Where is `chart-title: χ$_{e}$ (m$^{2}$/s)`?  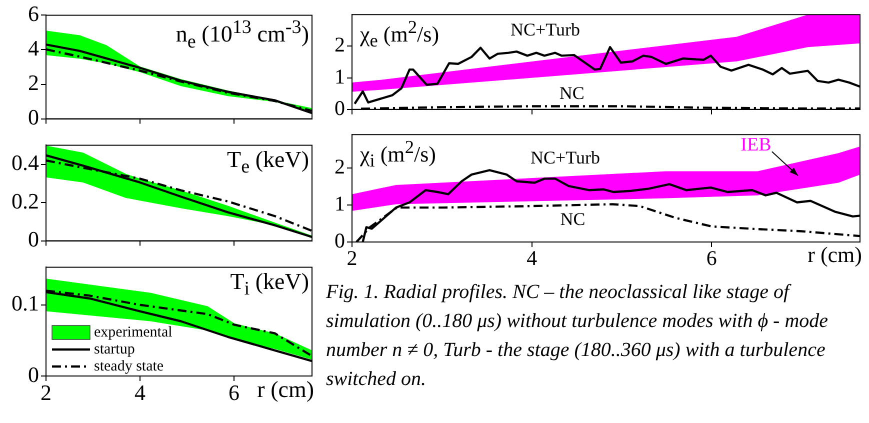
chart-title: χ$_{e}$ (m$^{2}$/s) is located at coordinates (400, 33).